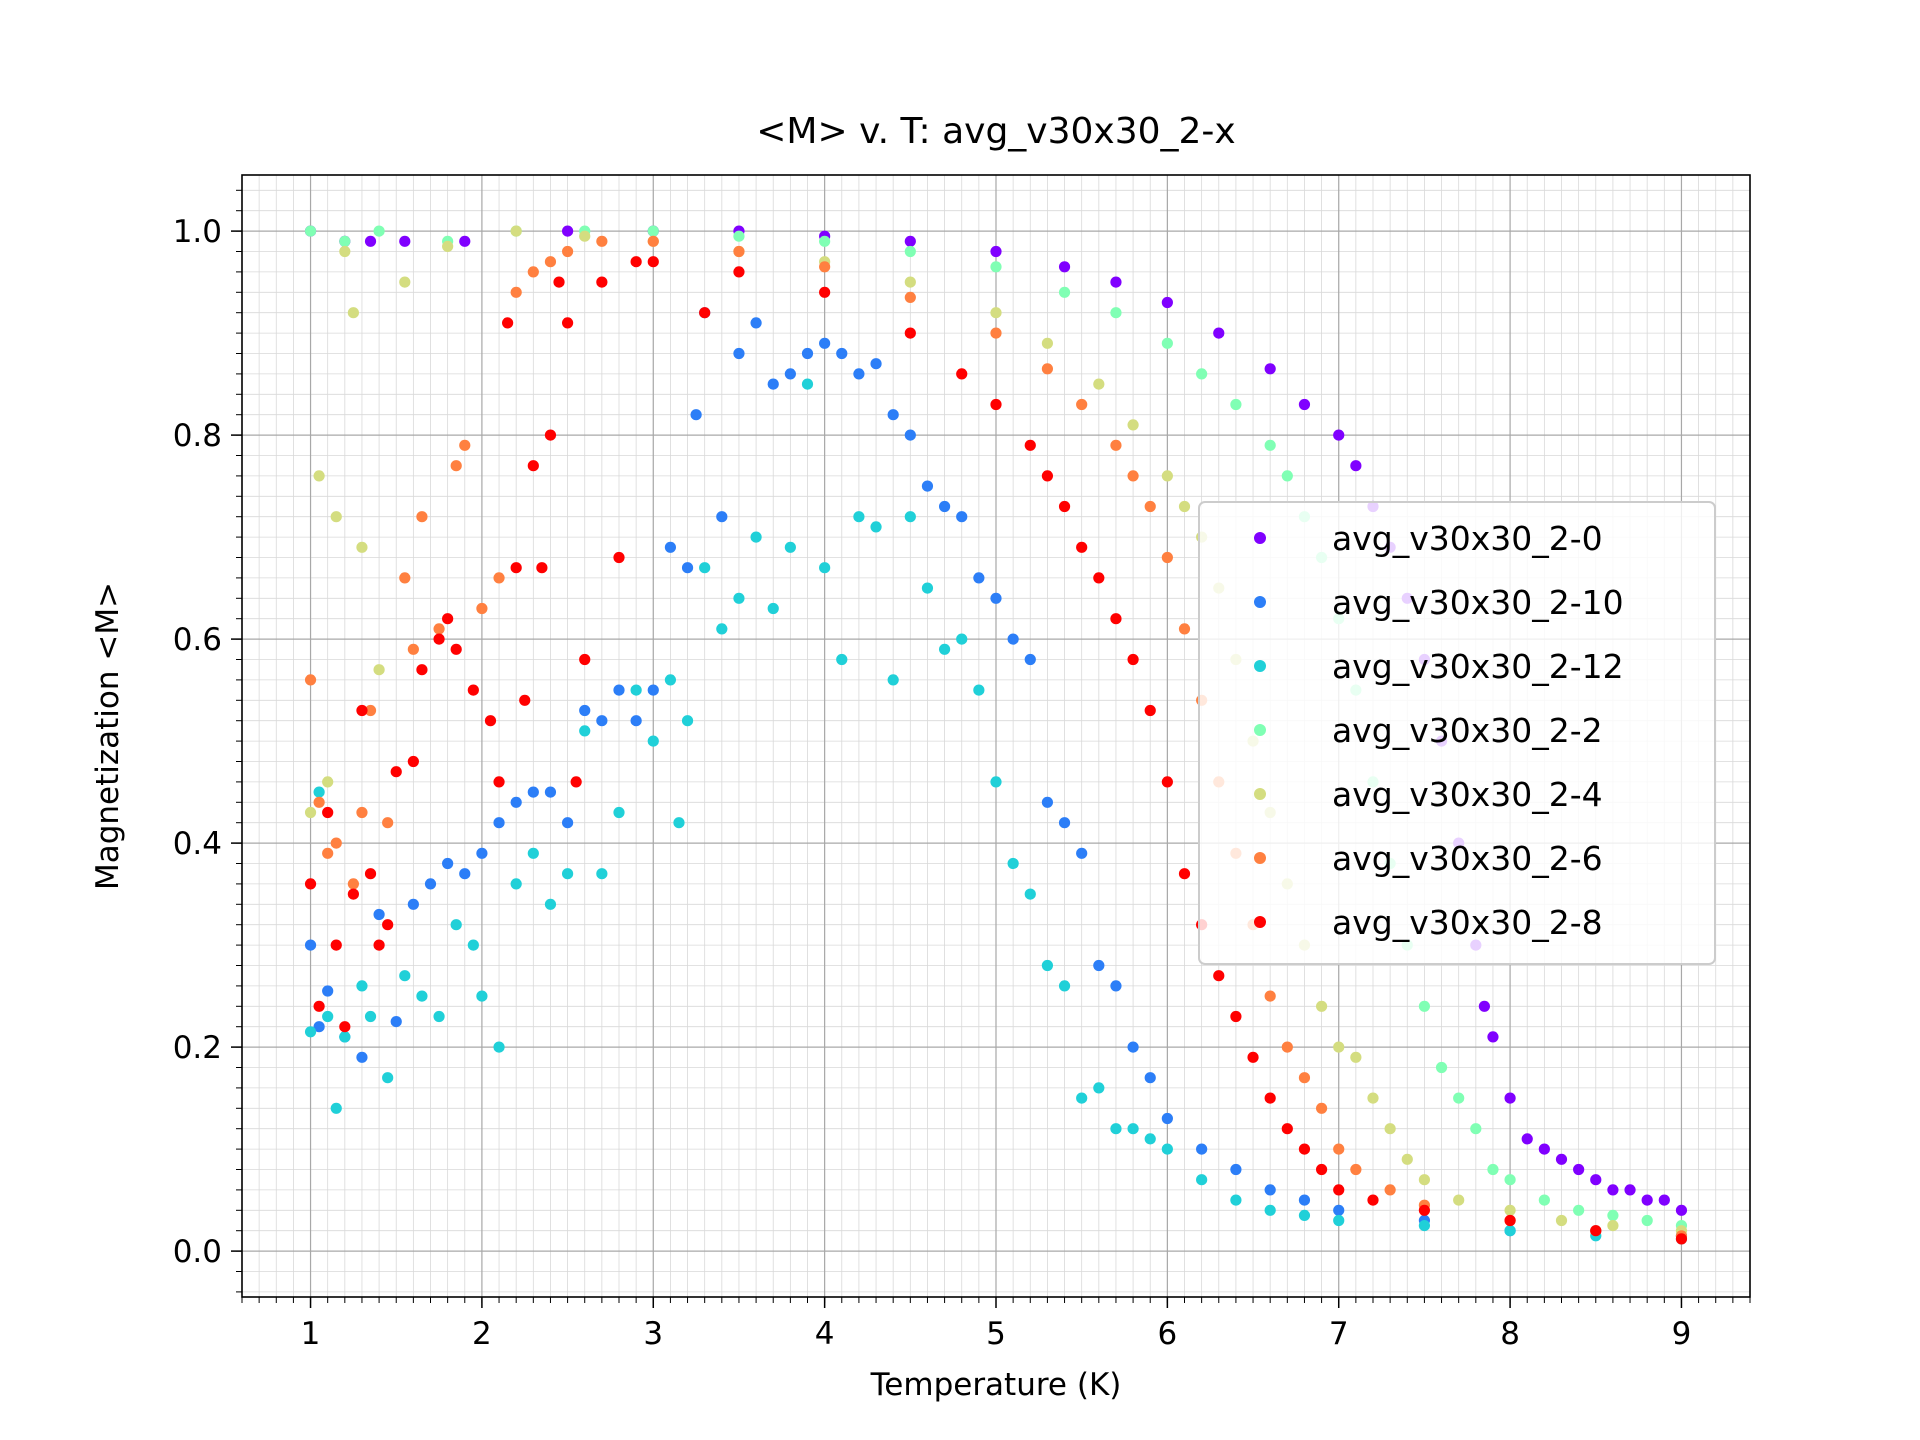 The width and height of the screenshot is (1920, 1440). I want to click on x-axis-label: Temperature (K), so click(996, 1385).